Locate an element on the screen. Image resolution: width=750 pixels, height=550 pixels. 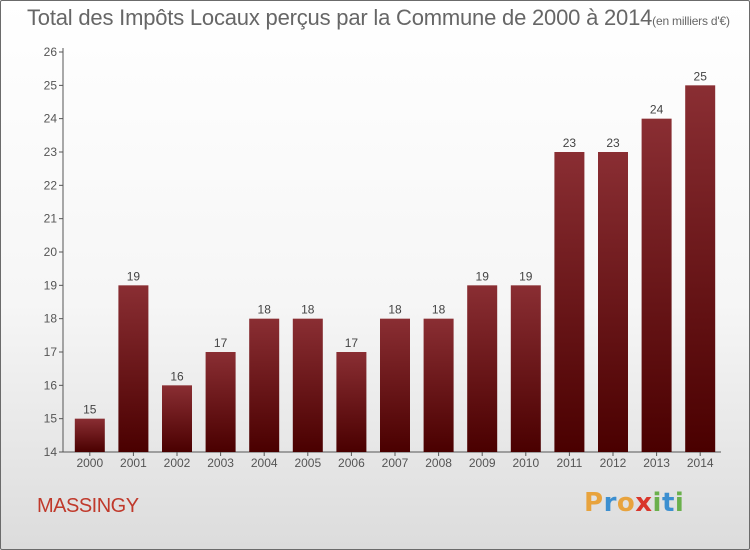
y-tick-label: 24 is located at coordinates (51, 119).